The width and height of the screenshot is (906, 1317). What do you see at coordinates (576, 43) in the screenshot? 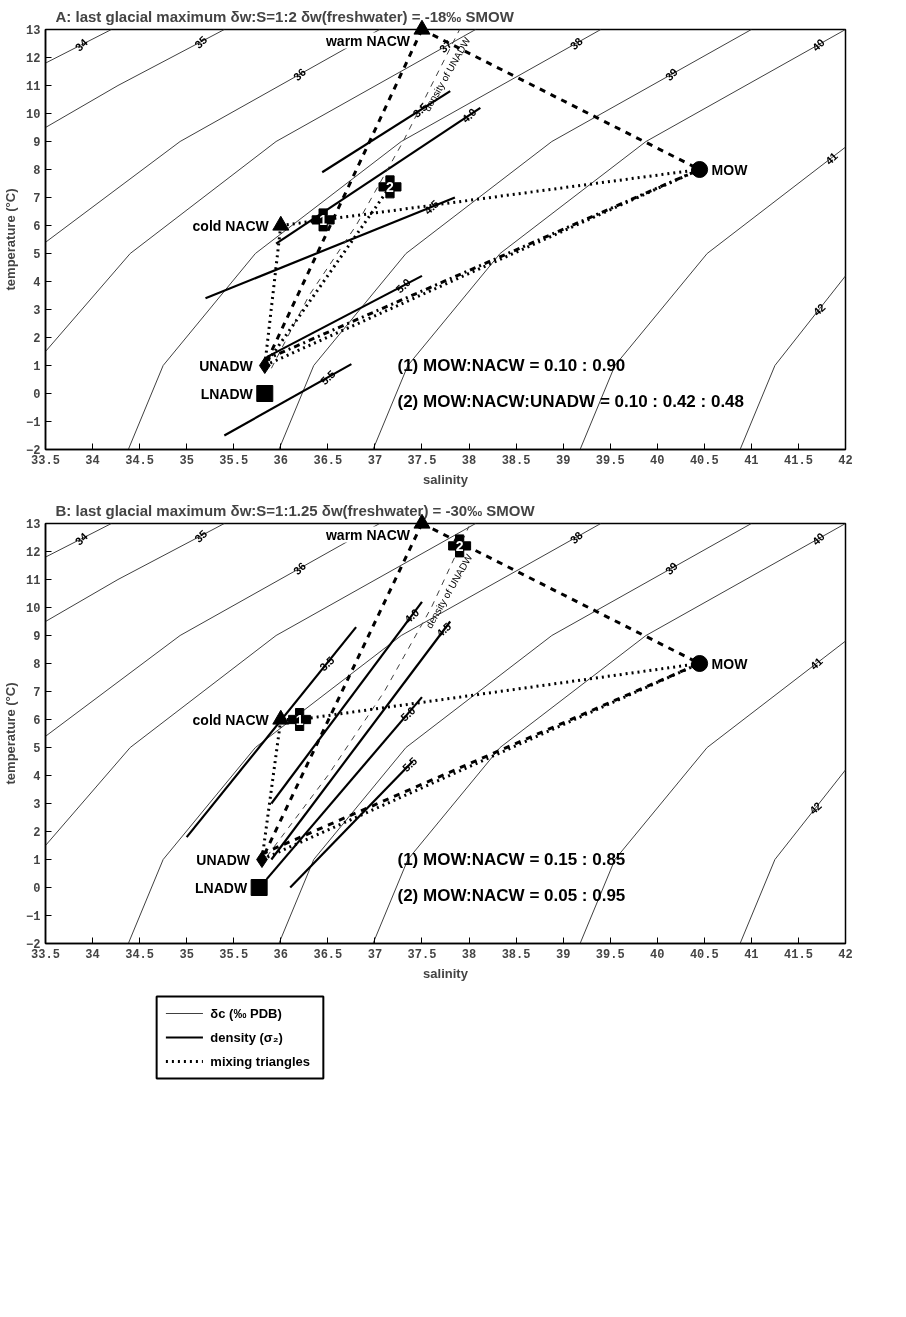
I see `annotation: 38` at bounding box center [576, 43].